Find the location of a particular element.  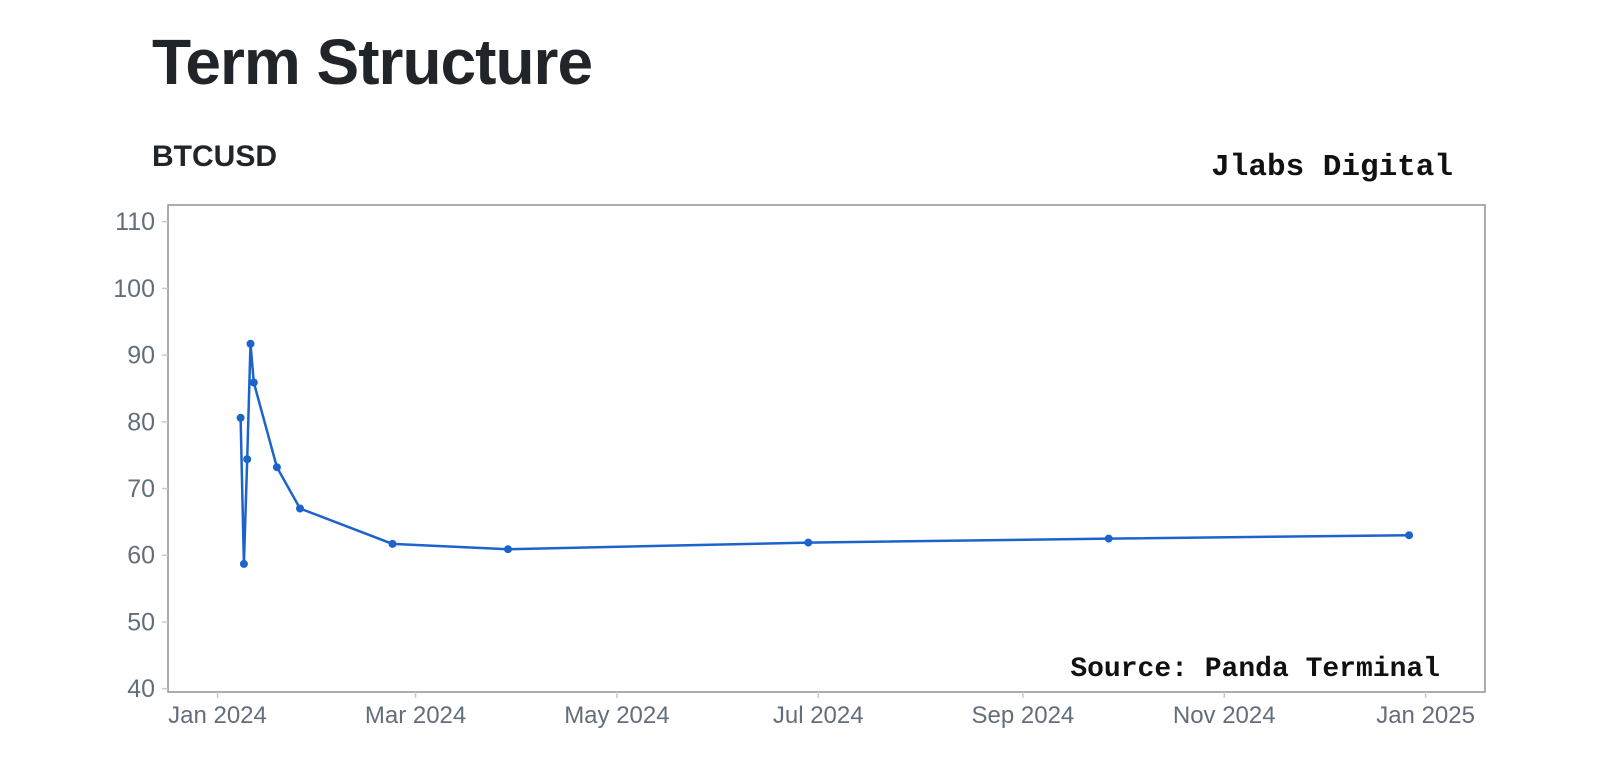

source-note: Source: Panda Terminal is located at coordinates (1255, 669).